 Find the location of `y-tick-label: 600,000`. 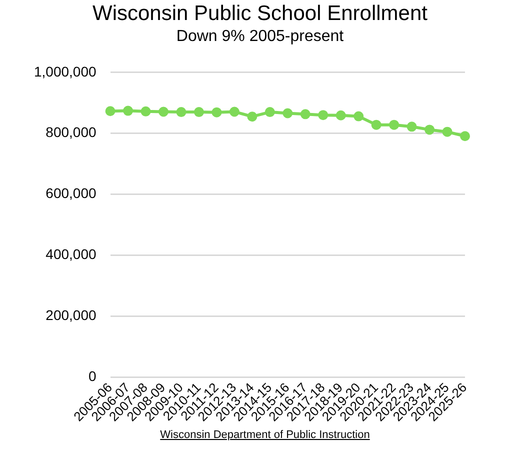

y-tick-label: 600,000 is located at coordinates (71, 193).